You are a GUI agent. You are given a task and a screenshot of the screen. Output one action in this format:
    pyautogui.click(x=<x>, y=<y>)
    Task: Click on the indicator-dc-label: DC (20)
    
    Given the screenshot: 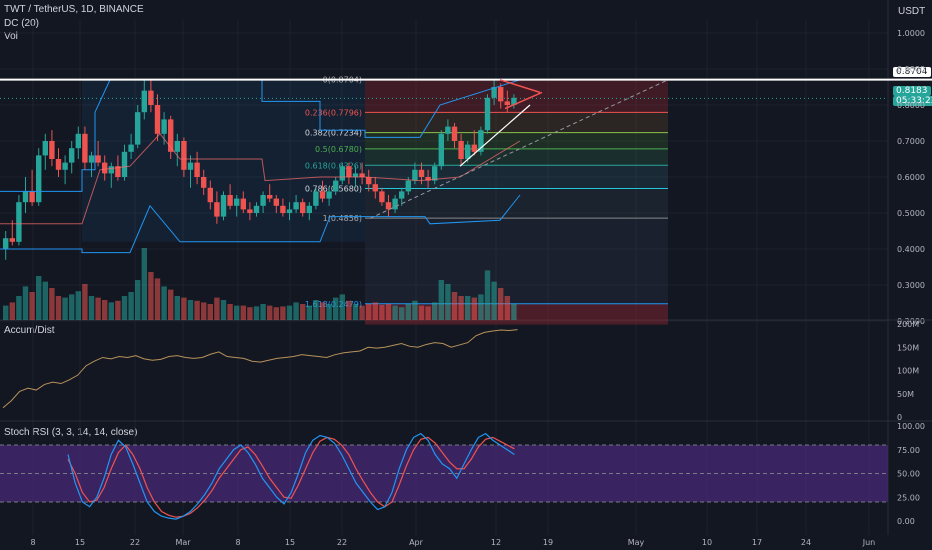 What is the action you would take?
    pyautogui.click(x=22, y=23)
    